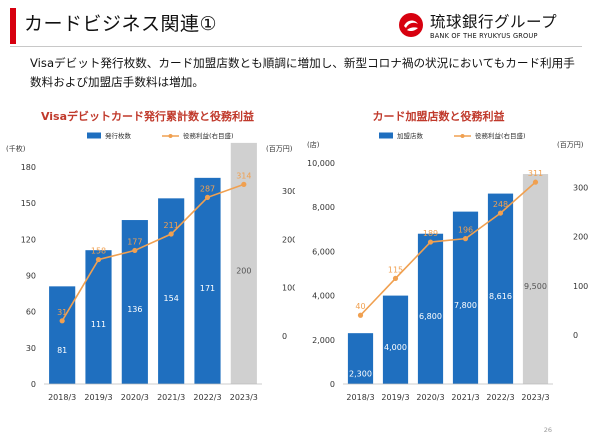  What do you see at coordinates (243, 175) in the screenshot?
I see `fee-income-value-label: 314` at bounding box center [243, 175].